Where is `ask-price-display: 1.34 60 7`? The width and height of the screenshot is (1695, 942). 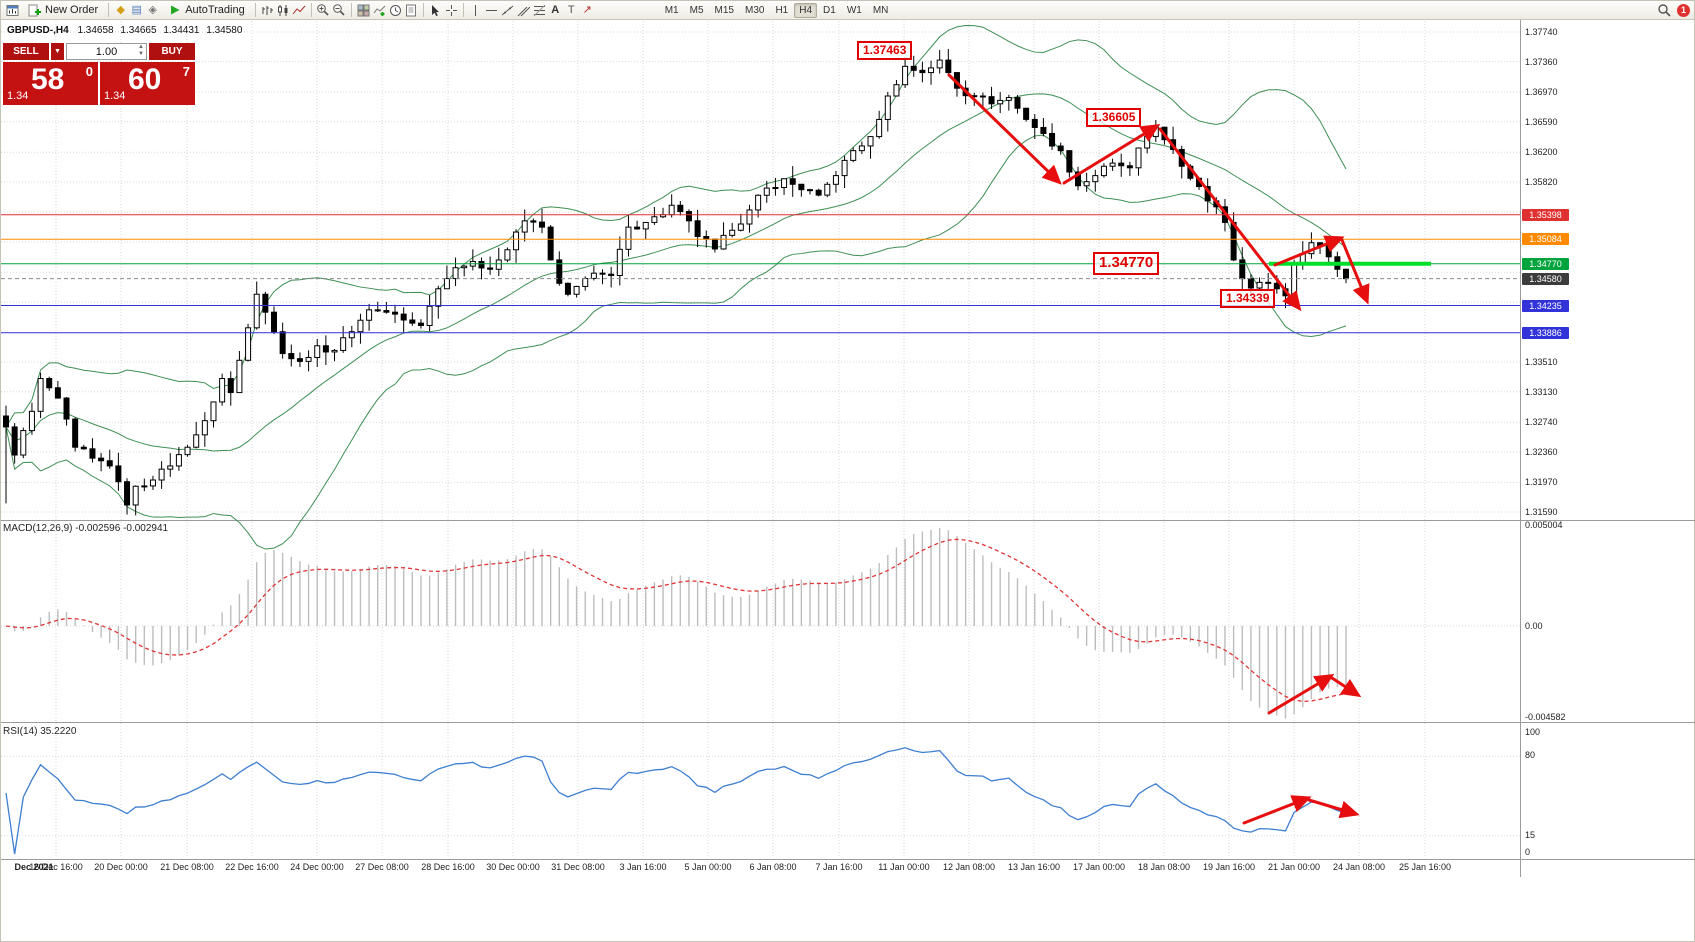
ask-price-display: 1.34 60 7 is located at coordinates (147, 83).